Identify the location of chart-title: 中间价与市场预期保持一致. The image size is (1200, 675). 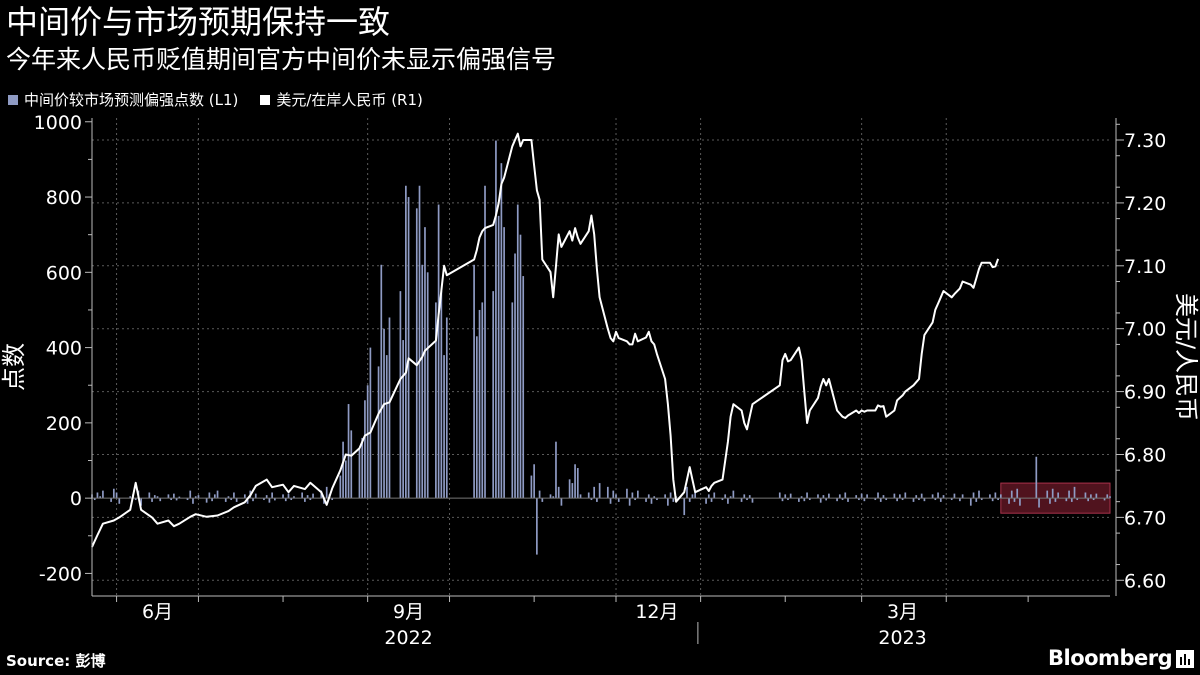
(198, 22).